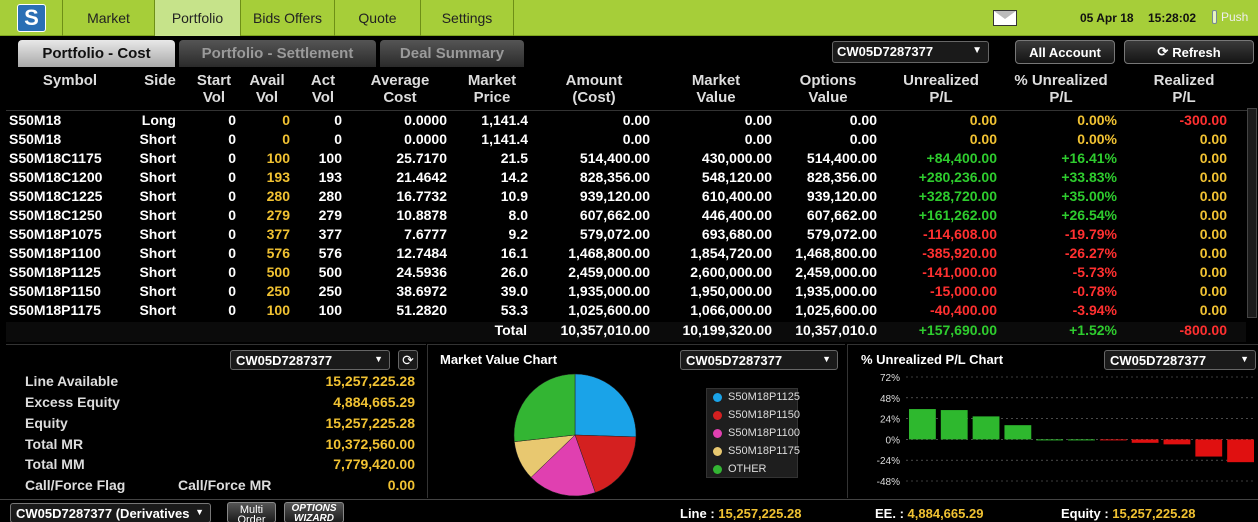  What do you see at coordinates (963, 291) in the screenshot?
I see `cell-unrealized-pl: -15,000.00` at bounding box center [963, 291].